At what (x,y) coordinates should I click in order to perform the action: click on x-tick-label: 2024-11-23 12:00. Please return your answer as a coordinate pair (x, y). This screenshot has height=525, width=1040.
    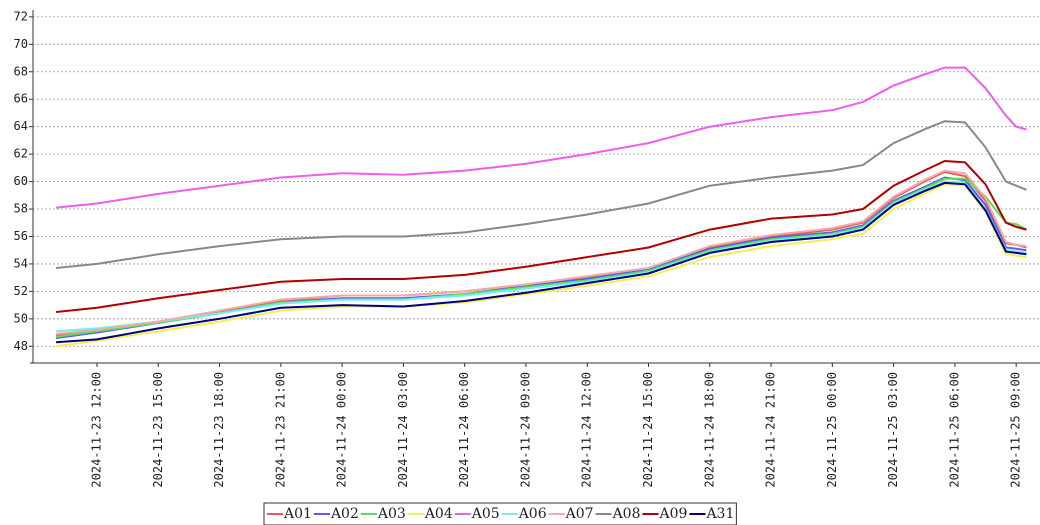
    Looking at the image, I should click on (97, 430).